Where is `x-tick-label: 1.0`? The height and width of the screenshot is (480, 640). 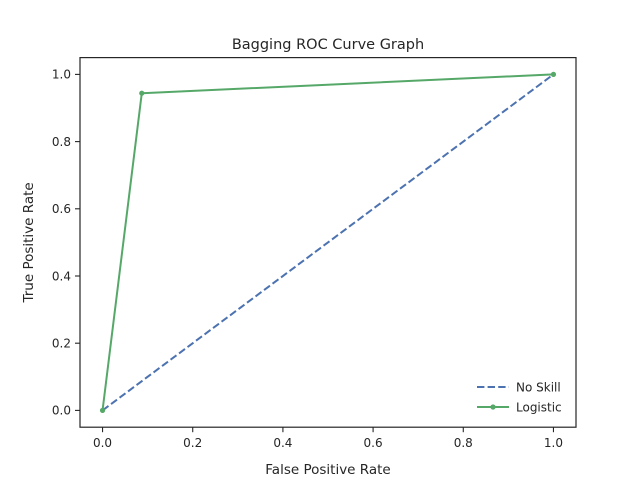
x-tick-label: 1.0 is located at coordinates (553, 443).